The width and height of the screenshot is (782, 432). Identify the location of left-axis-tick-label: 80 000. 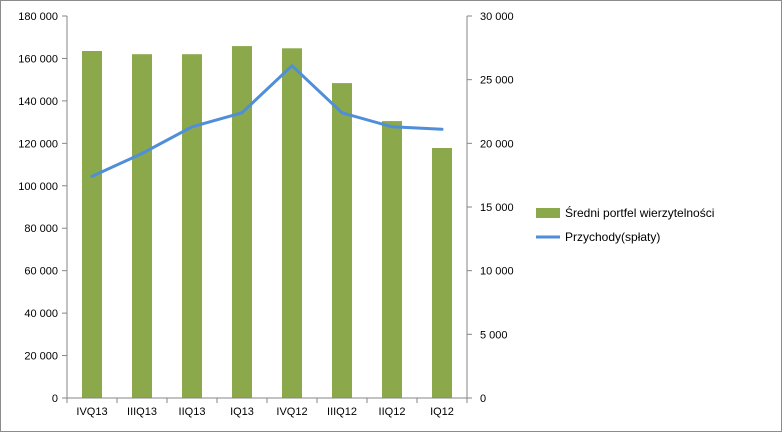
(41, 229).